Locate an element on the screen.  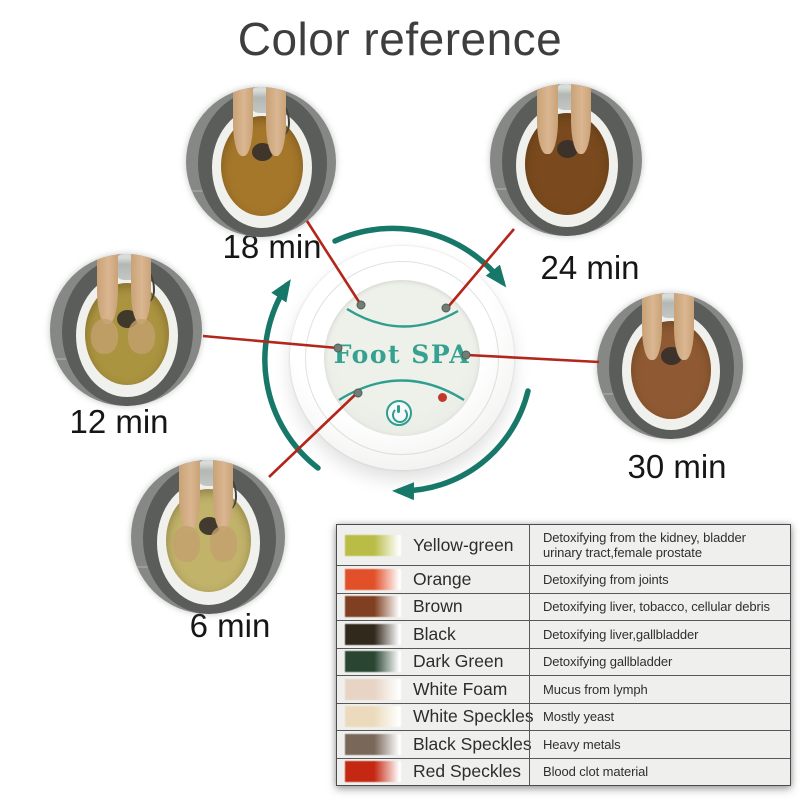
color-name: Orange is located at coordinates (442, 578).